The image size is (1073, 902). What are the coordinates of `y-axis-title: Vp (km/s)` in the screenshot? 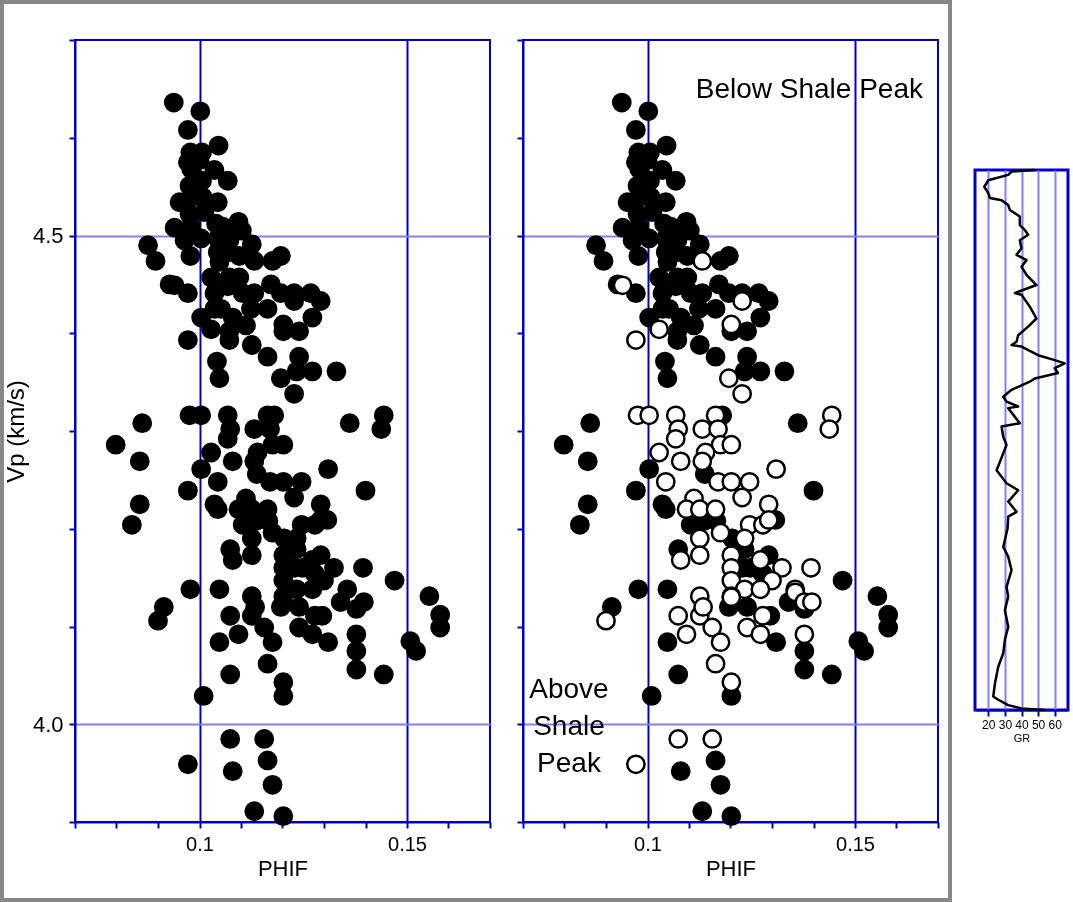 It's located at (15, 431).